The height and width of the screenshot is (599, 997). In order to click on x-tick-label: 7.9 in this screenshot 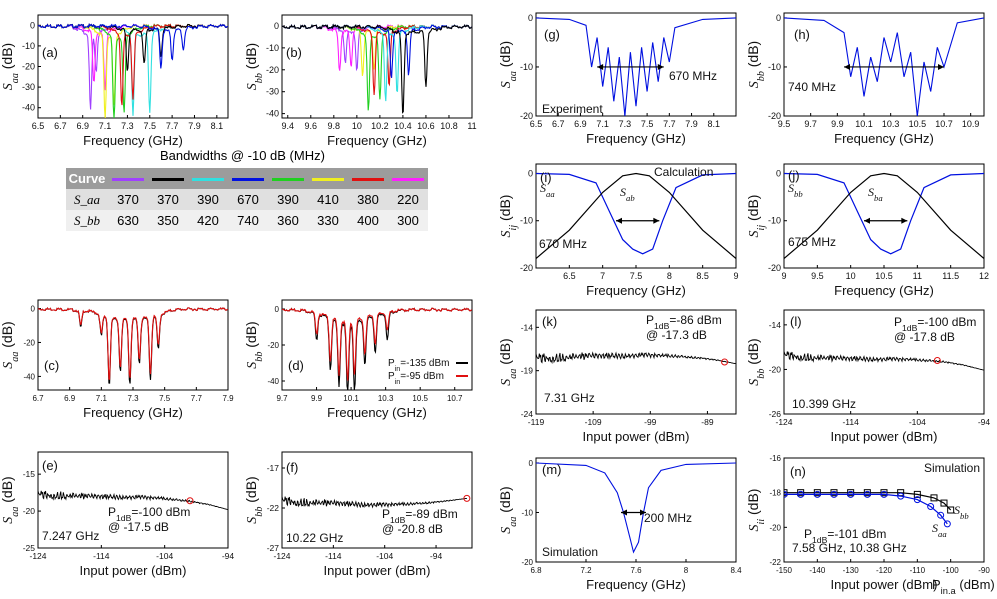, I will do `click(194, 126)`.